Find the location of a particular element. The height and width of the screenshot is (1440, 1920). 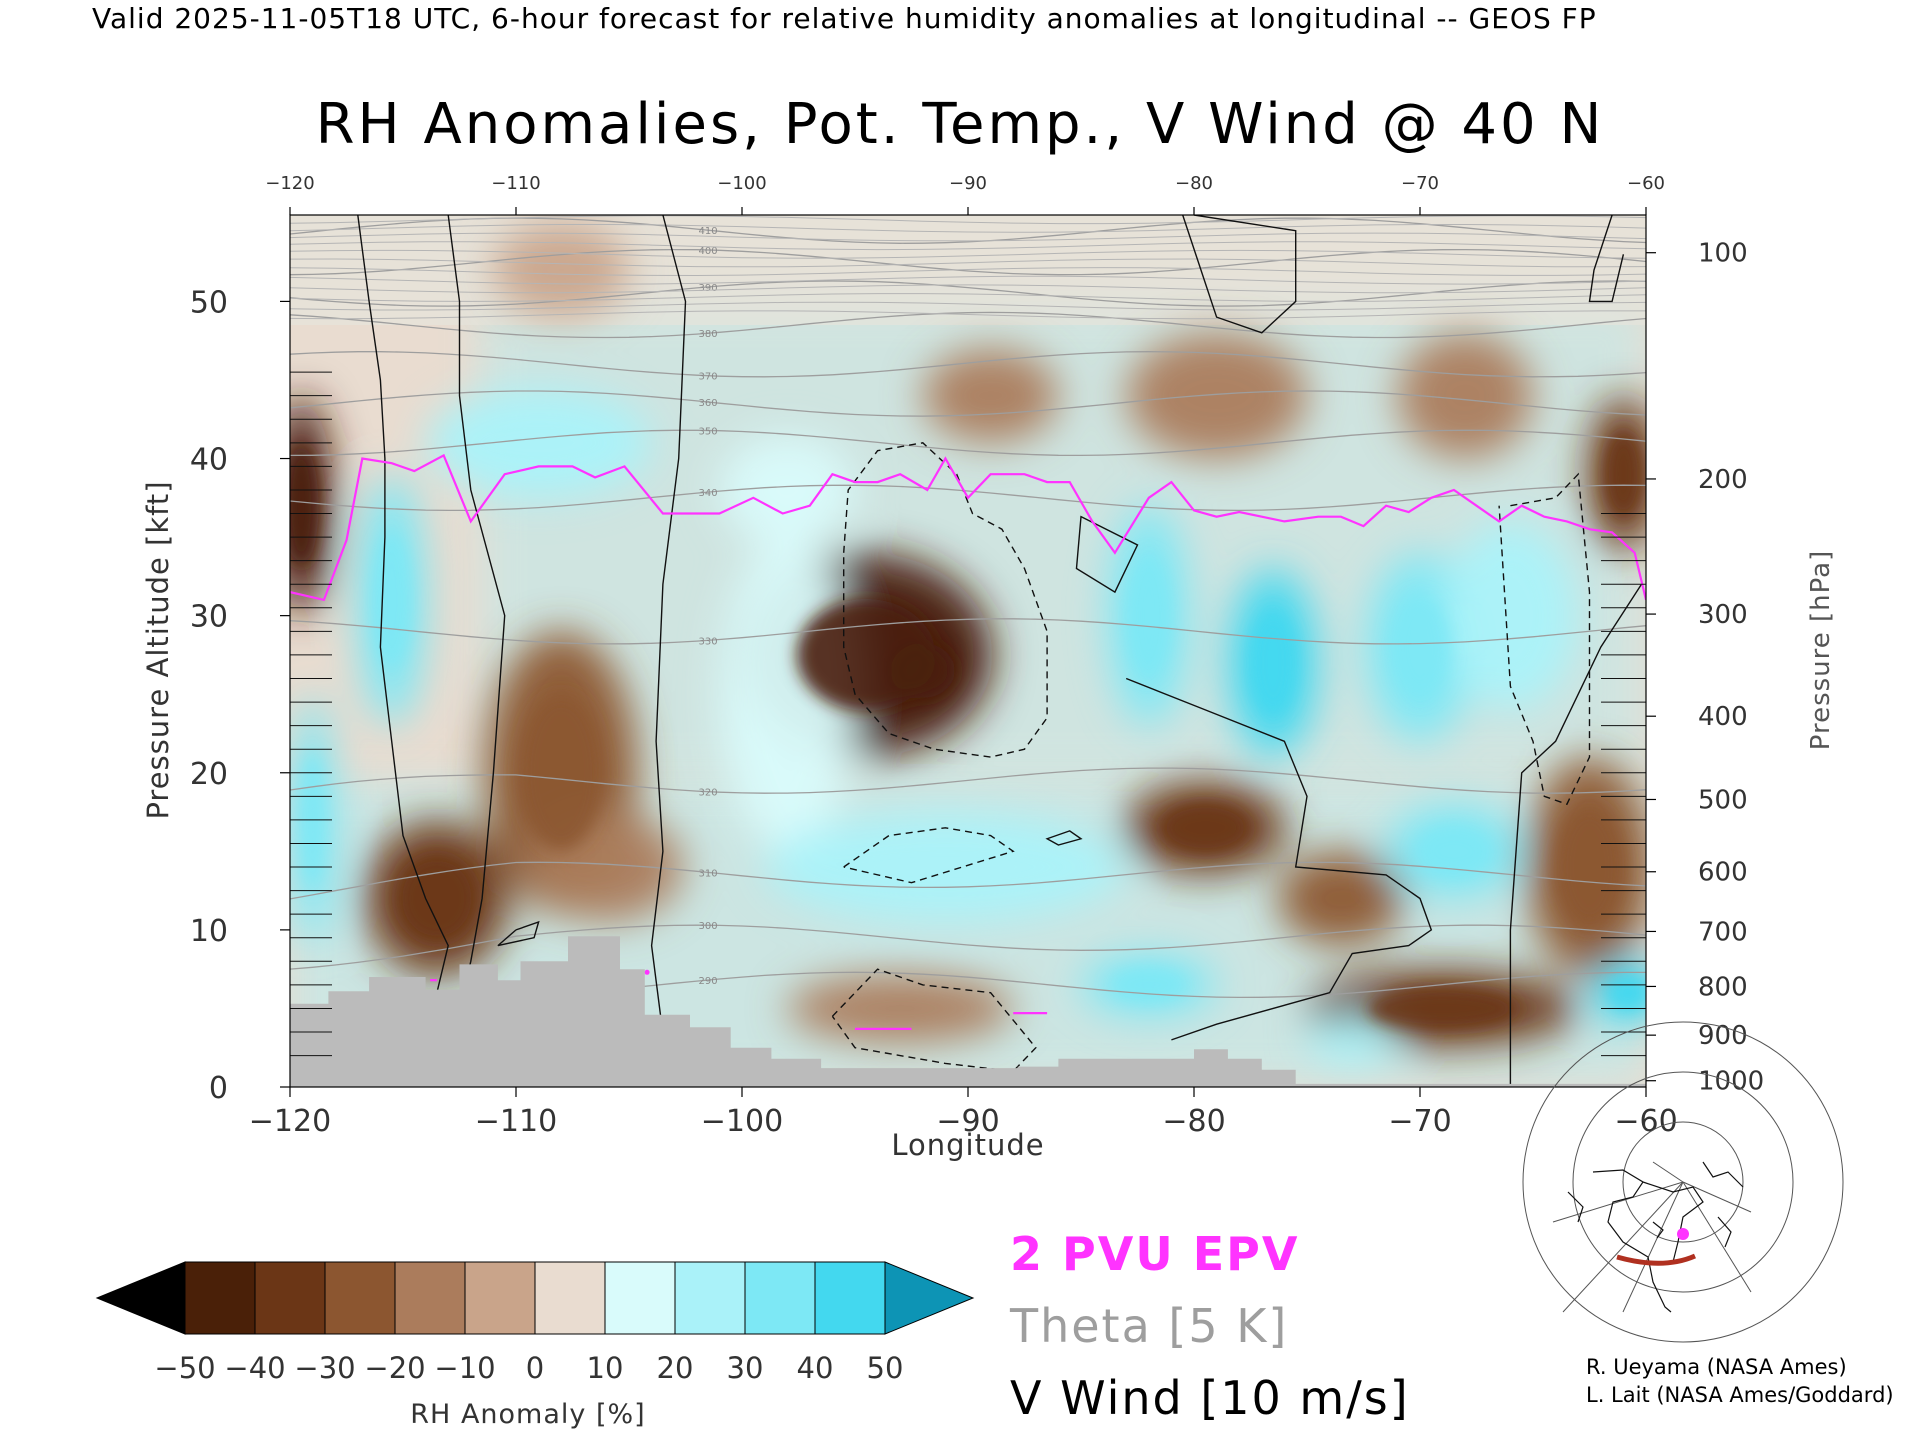

x-tick-label: −100 is located at coordinates (742, 1121).